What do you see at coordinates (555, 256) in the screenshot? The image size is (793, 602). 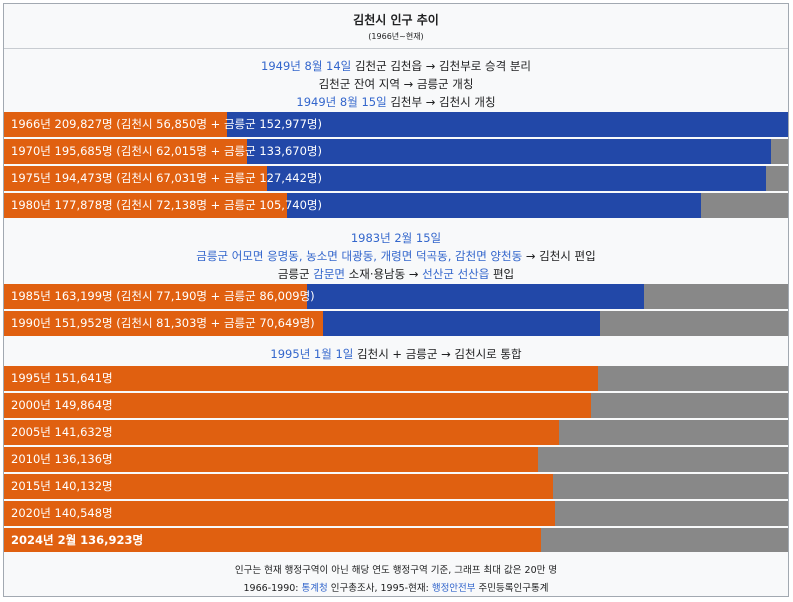 I see `note-text: 김천시` at bounding box center [555, 256].